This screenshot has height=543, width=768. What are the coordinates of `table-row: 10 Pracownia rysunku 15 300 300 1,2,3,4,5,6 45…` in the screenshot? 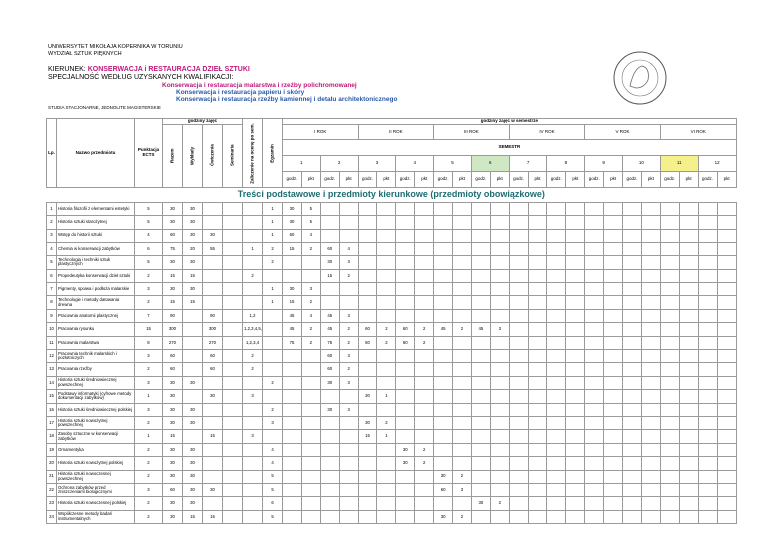 It's located at (391, 329).